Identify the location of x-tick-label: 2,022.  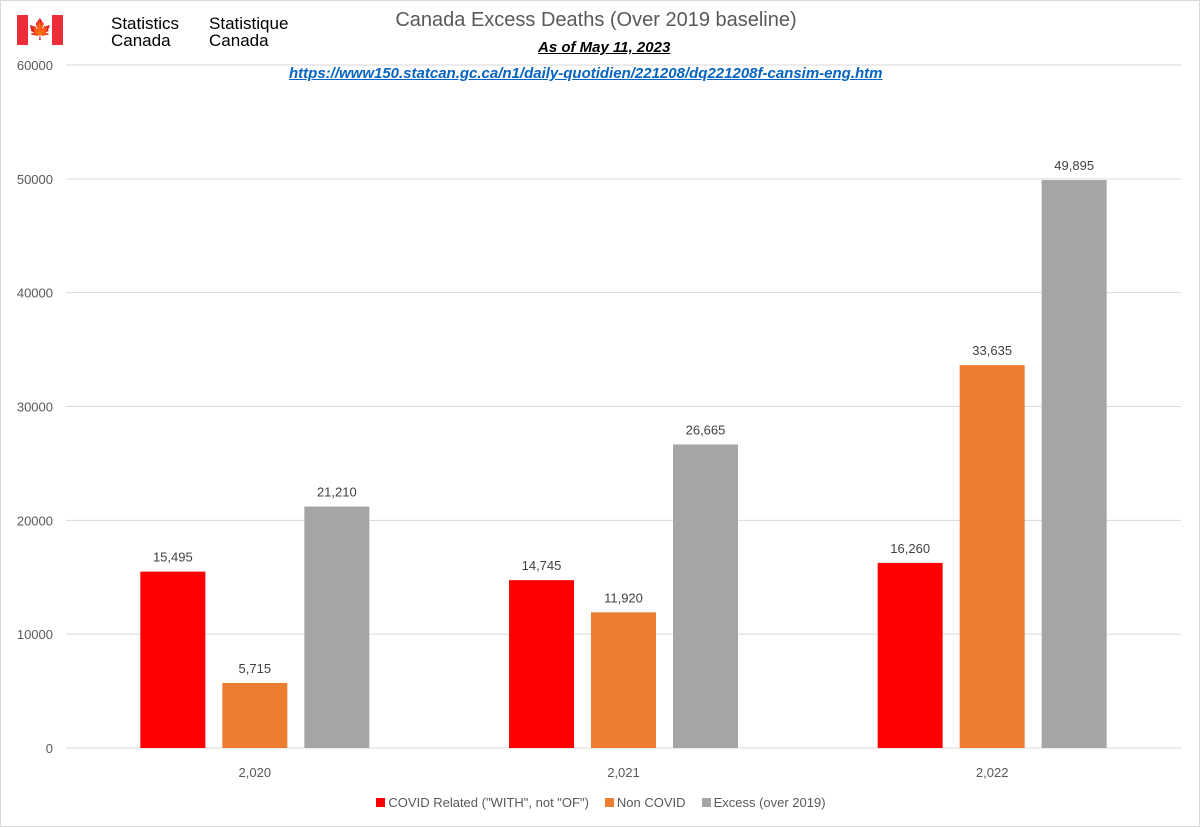
(992, 772).